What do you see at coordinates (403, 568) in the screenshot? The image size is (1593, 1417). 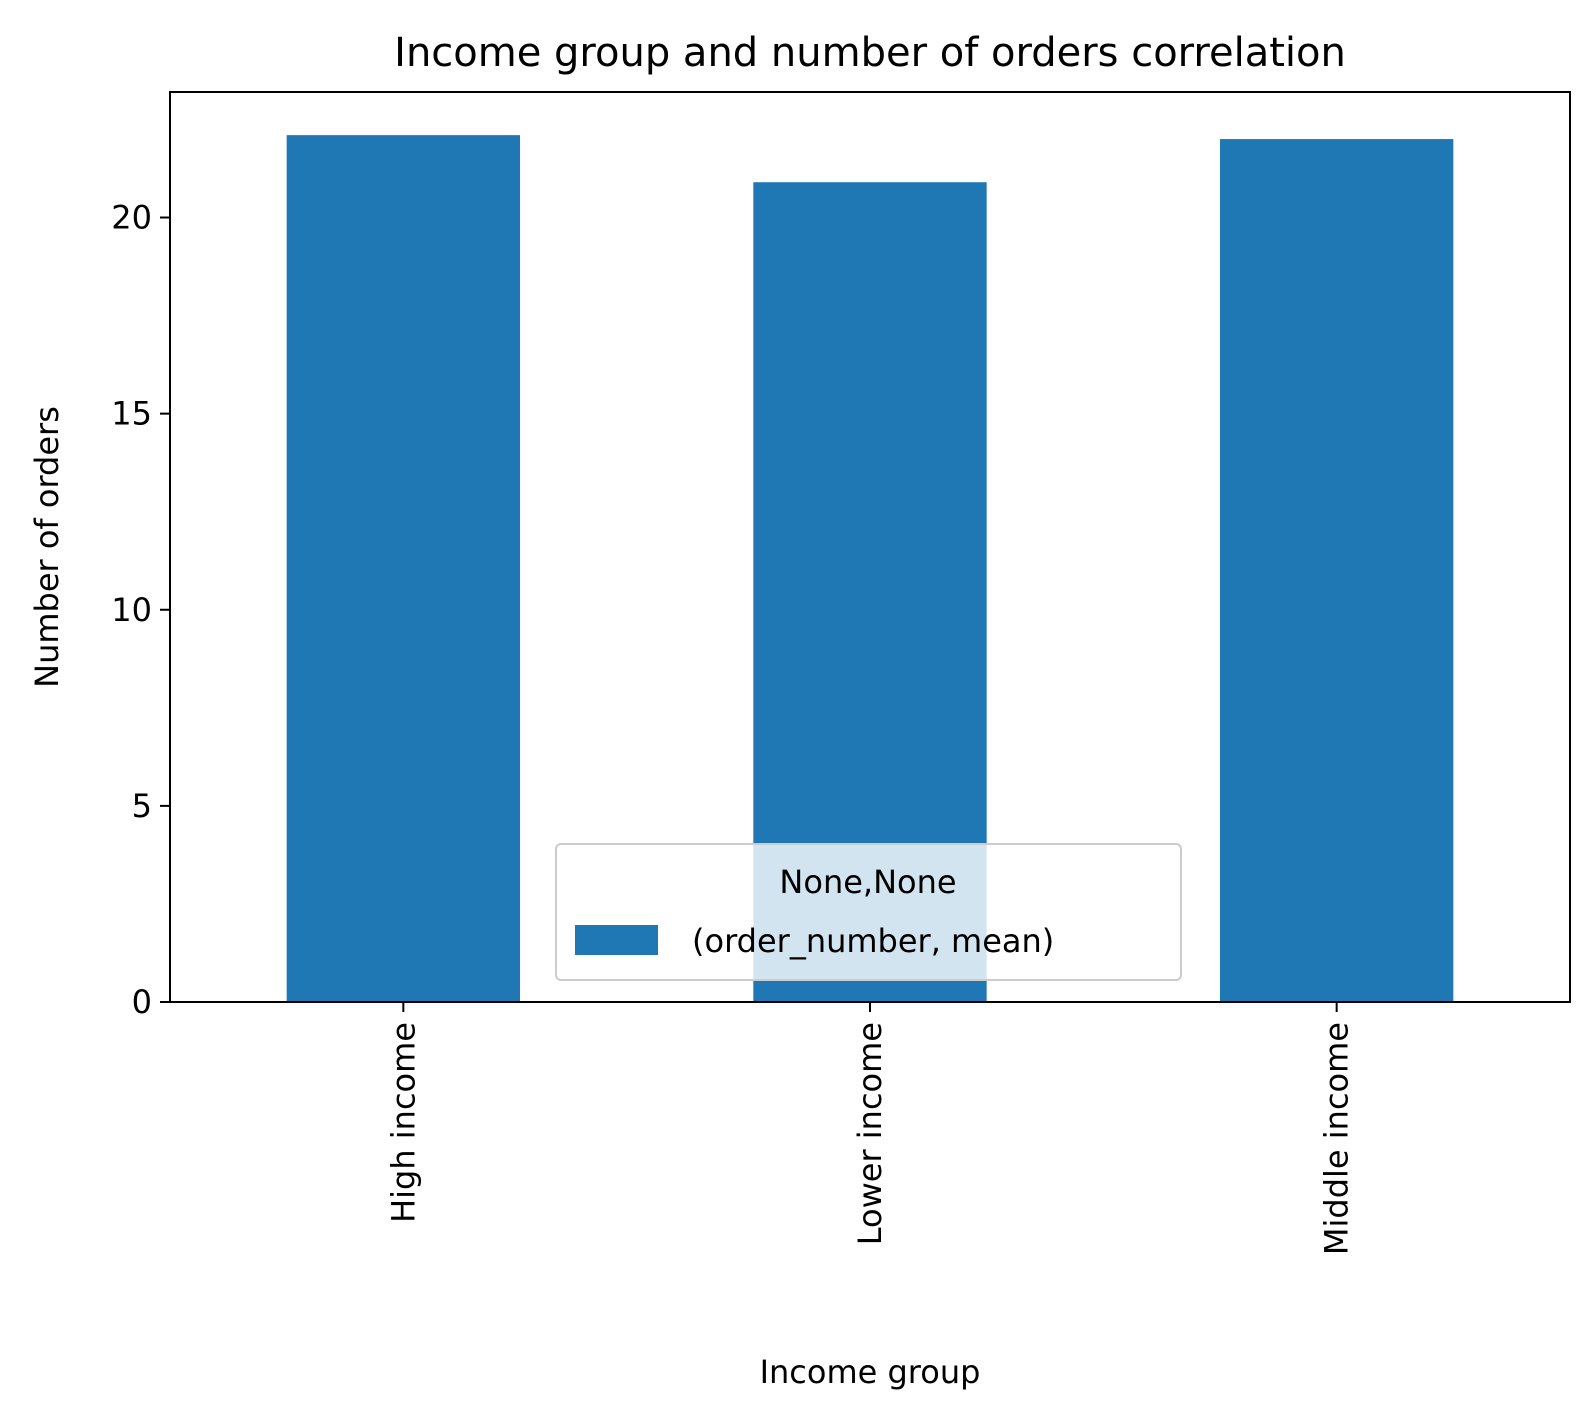 I see `bar-high-income` at bounding box center [403, 568].